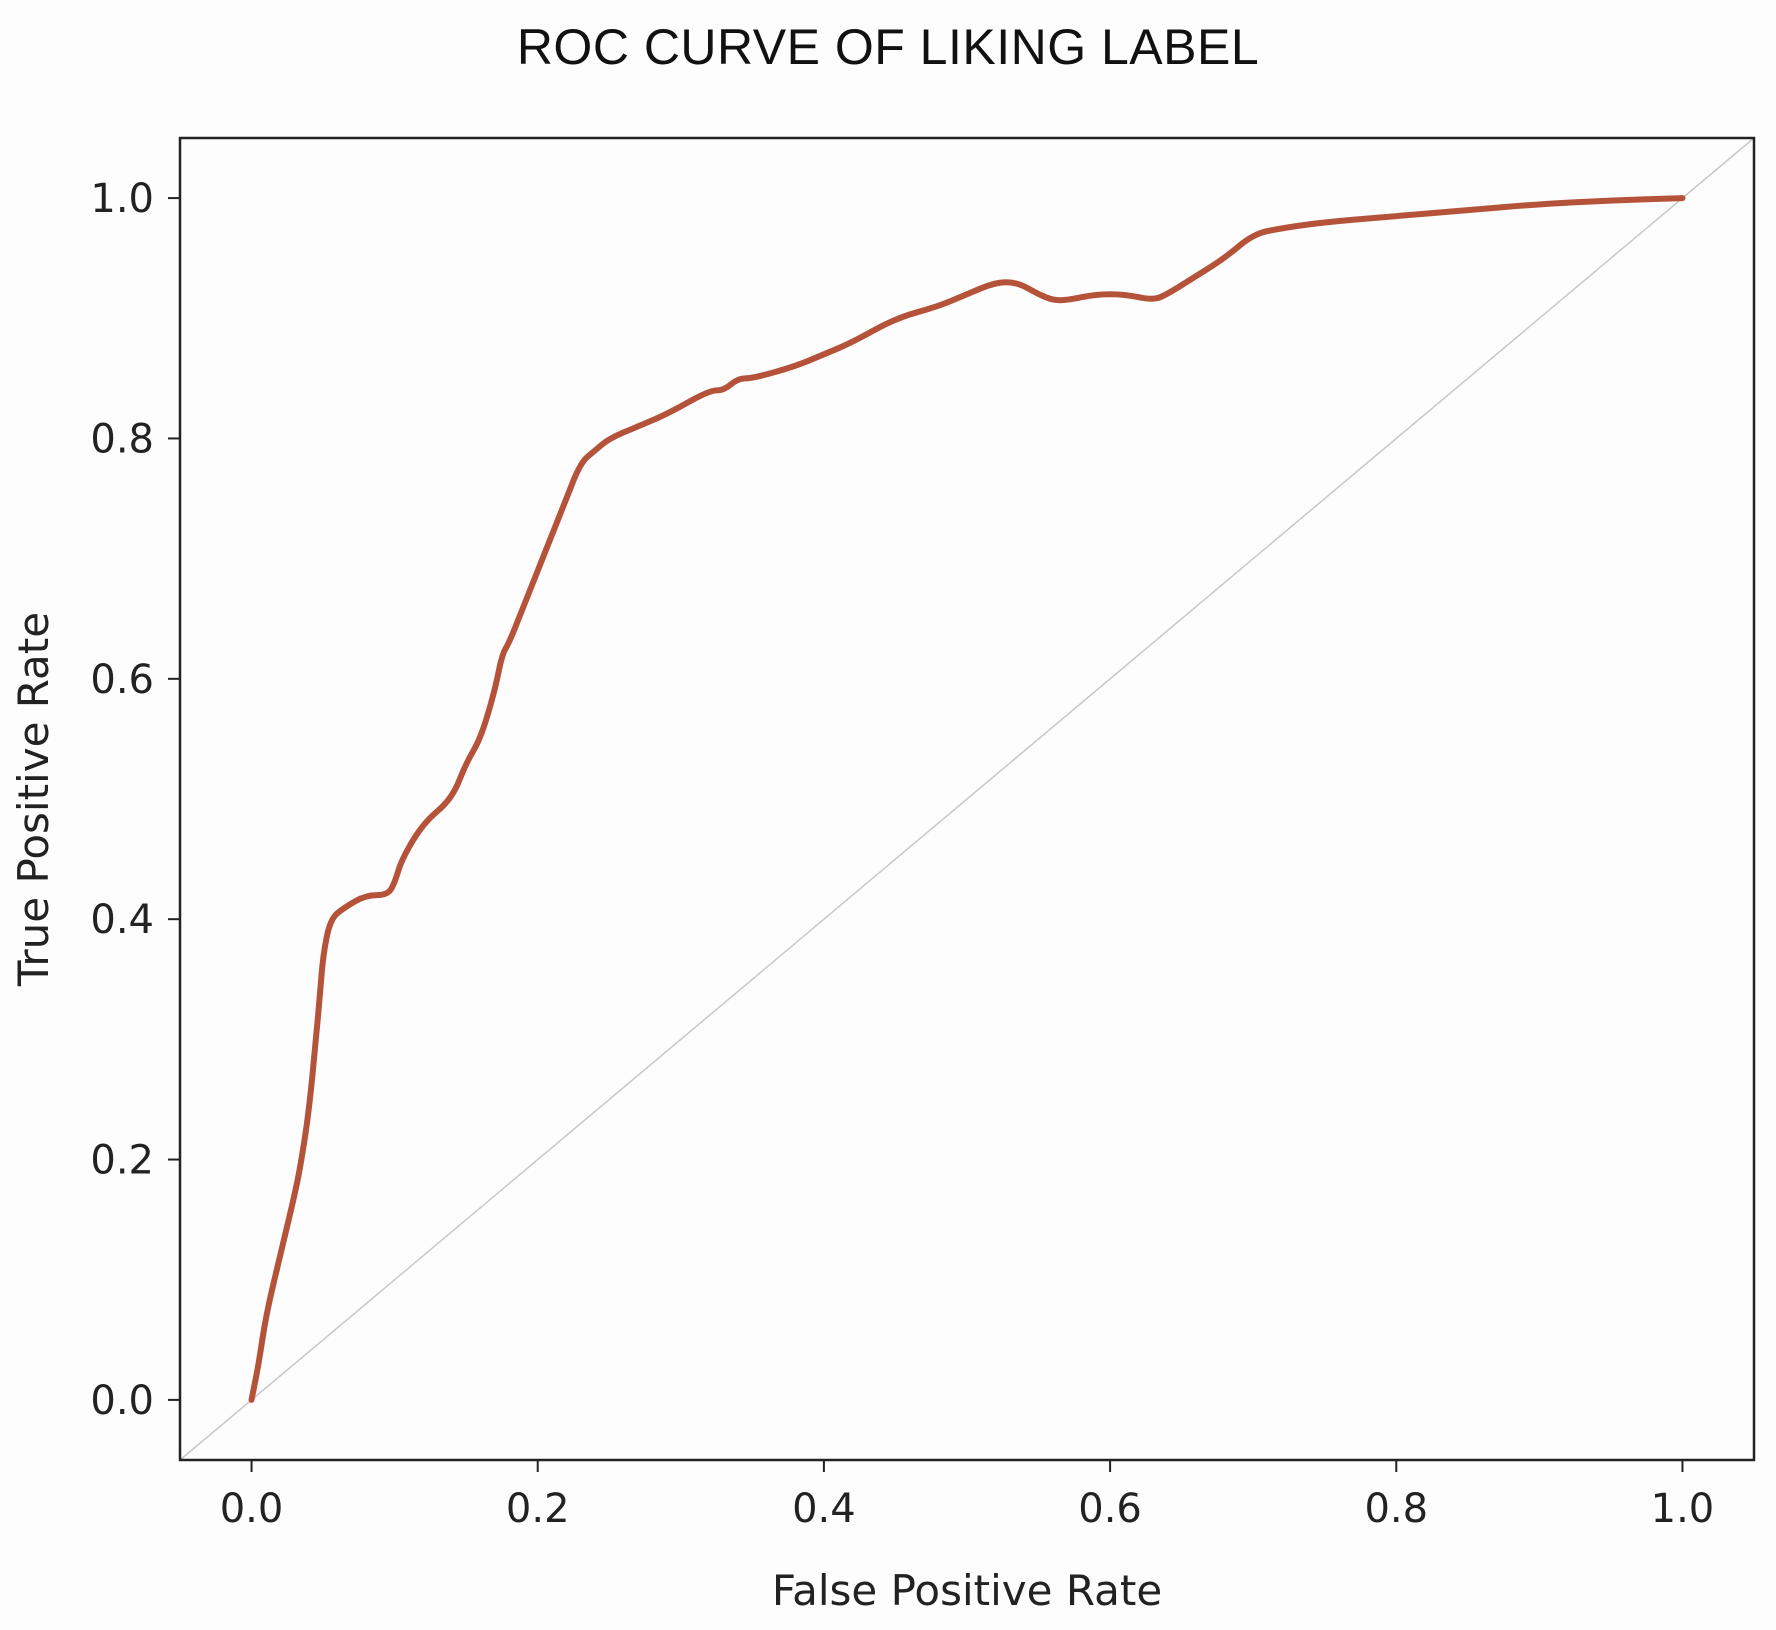 This screenshot has height=1630, width=1776. I want to click on x-axis-ticks: 0.0 0.2 0.4 0.6 0.8 1.0, so click(967, 1496).